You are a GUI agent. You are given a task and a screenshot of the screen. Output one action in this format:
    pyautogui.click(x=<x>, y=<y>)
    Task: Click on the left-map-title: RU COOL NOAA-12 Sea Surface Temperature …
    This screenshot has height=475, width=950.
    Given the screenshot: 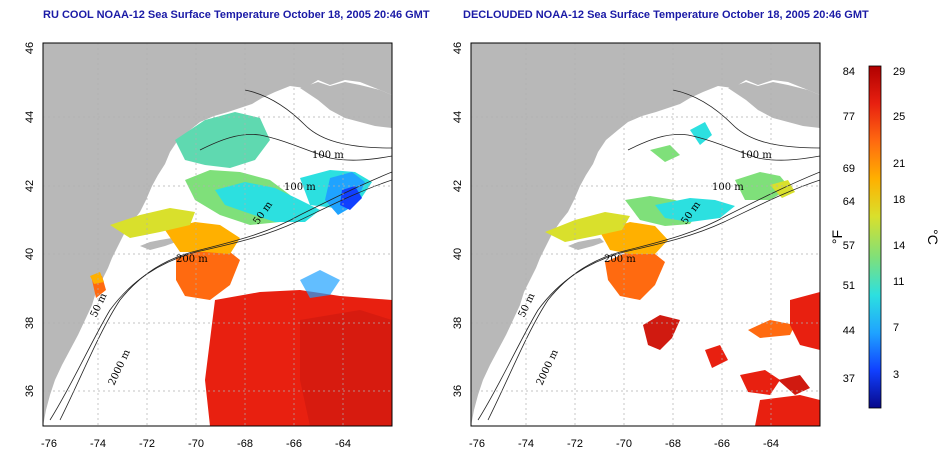 What is the action you would take?
    pyautogui.click(x=236, y=15)
    